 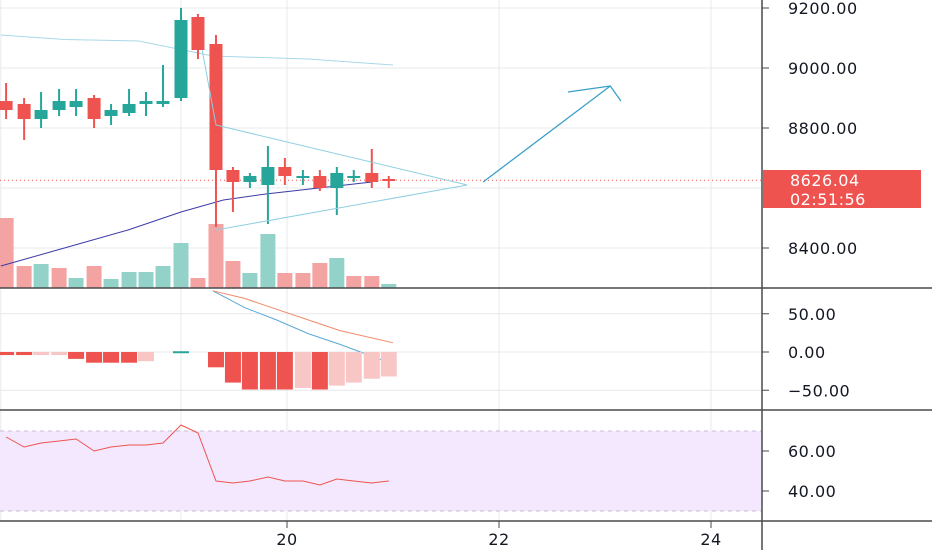 What do you see at coordinates (819, 390) in the screenshot?
I see `y-tick-label: −50.00` at bounding box center [819, 390].